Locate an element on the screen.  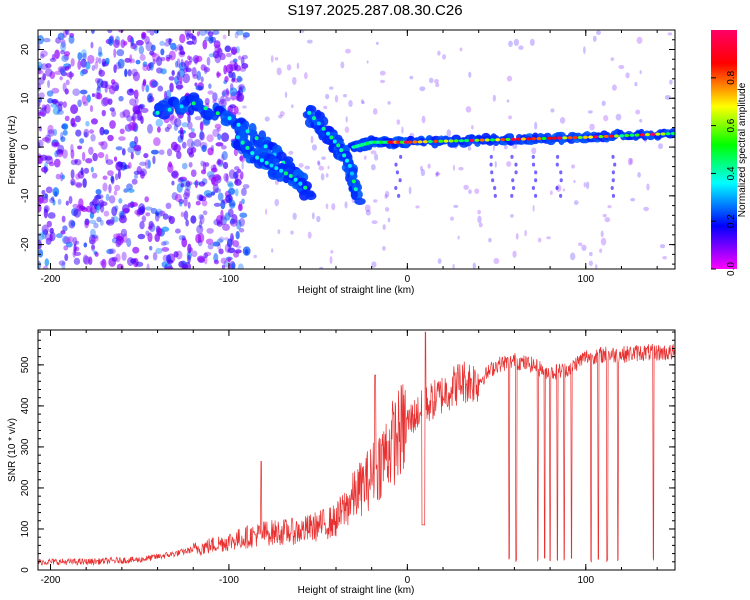
y-tick-label: 10 is located at coordinates (25, 98).